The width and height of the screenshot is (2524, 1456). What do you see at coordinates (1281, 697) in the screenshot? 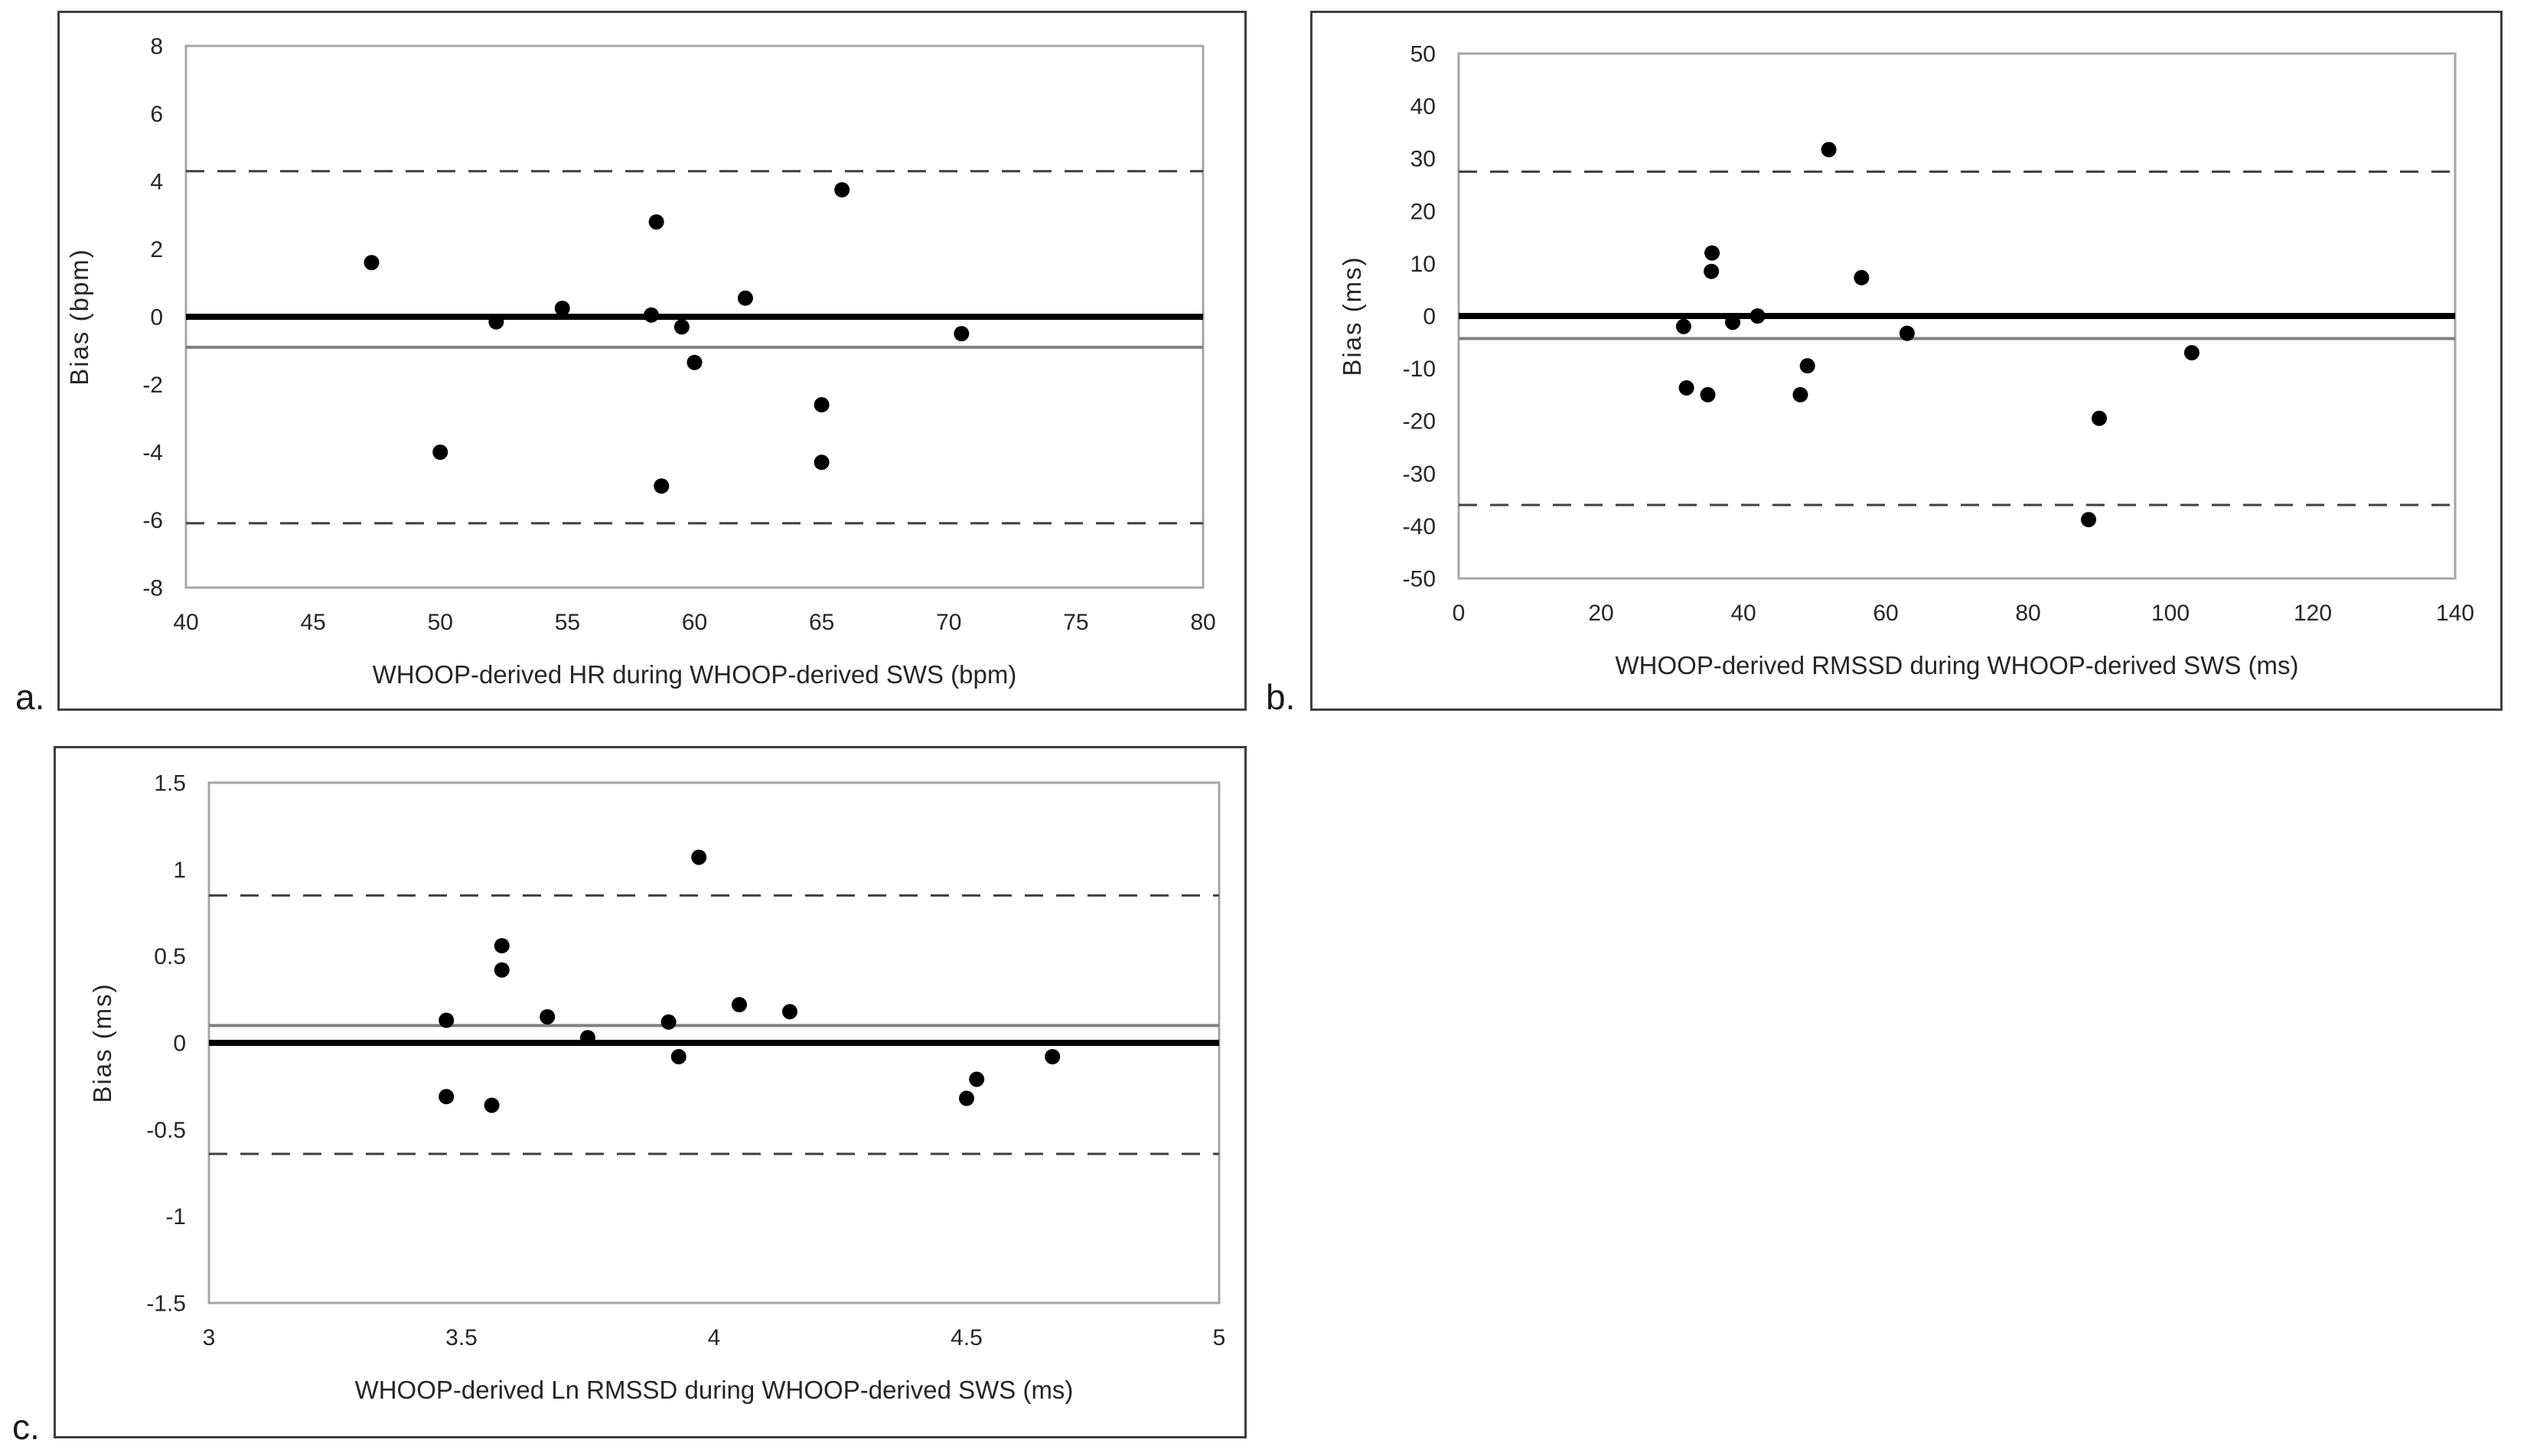
I see `panel-label-b: b.` at bounding box center [1281, 697].